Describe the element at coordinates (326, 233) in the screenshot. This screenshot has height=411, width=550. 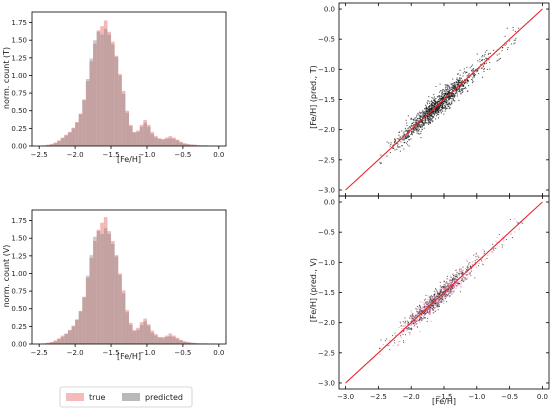
I see `scatter-validation-ytick-label: −0.5` at that location.